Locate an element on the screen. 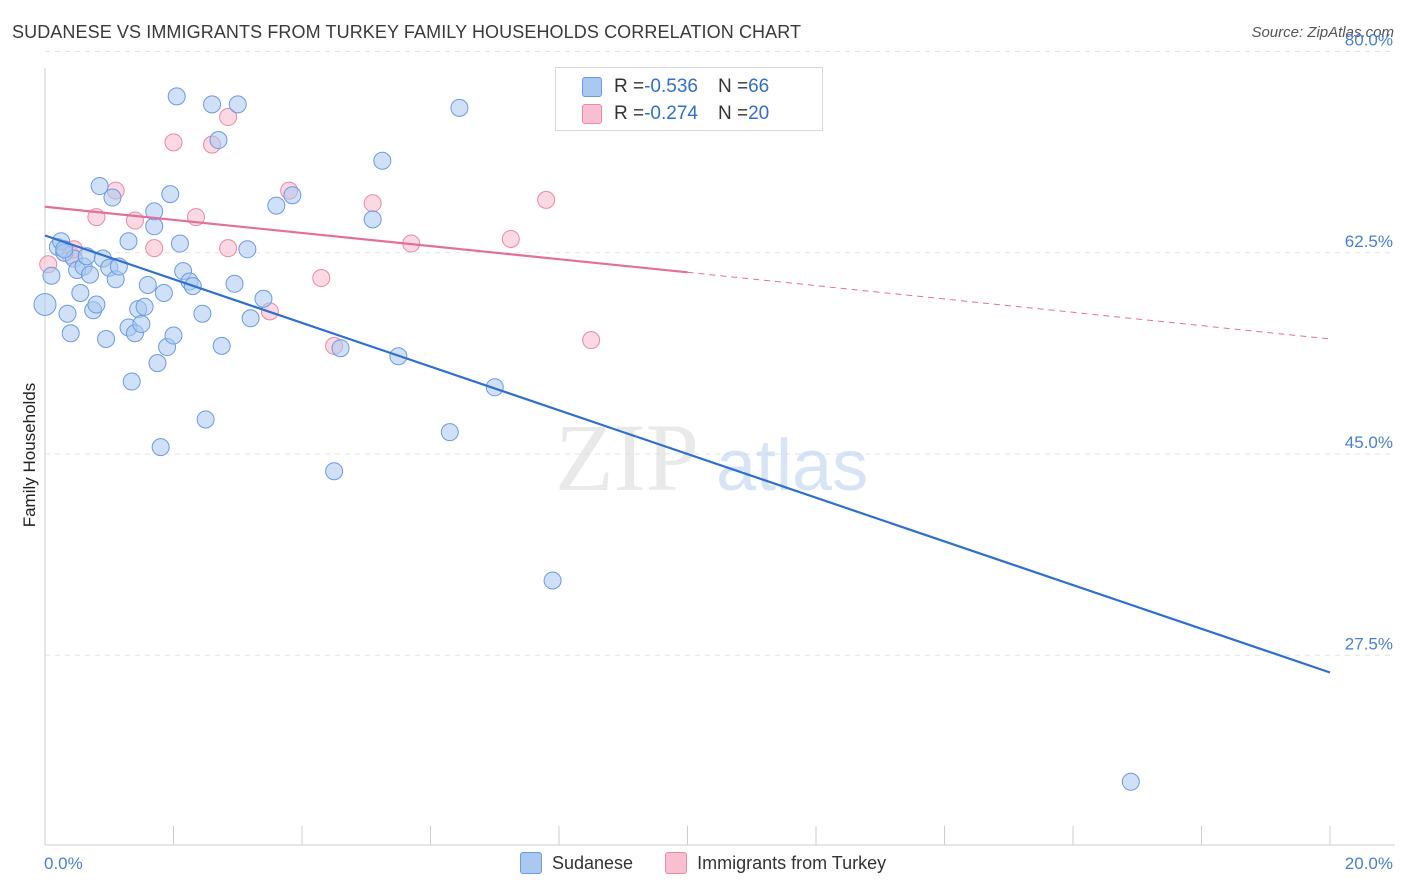 This screenshot has width=1406, height=892. legend-n-value: 66 is located at coordinates (759, 86).